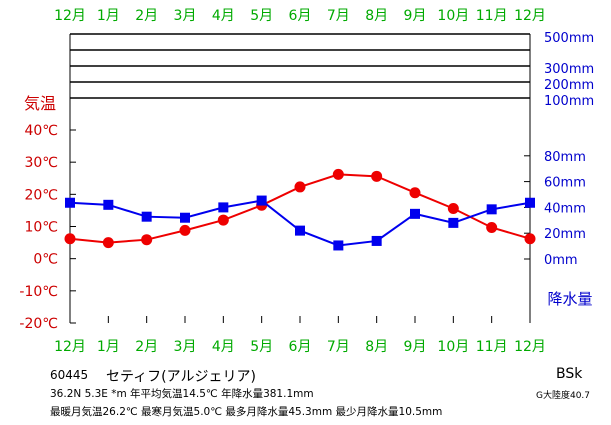 This screenshot has height=425, width=611. I want to click on precipitation-tick-label: 0mm, so click(561, 260).